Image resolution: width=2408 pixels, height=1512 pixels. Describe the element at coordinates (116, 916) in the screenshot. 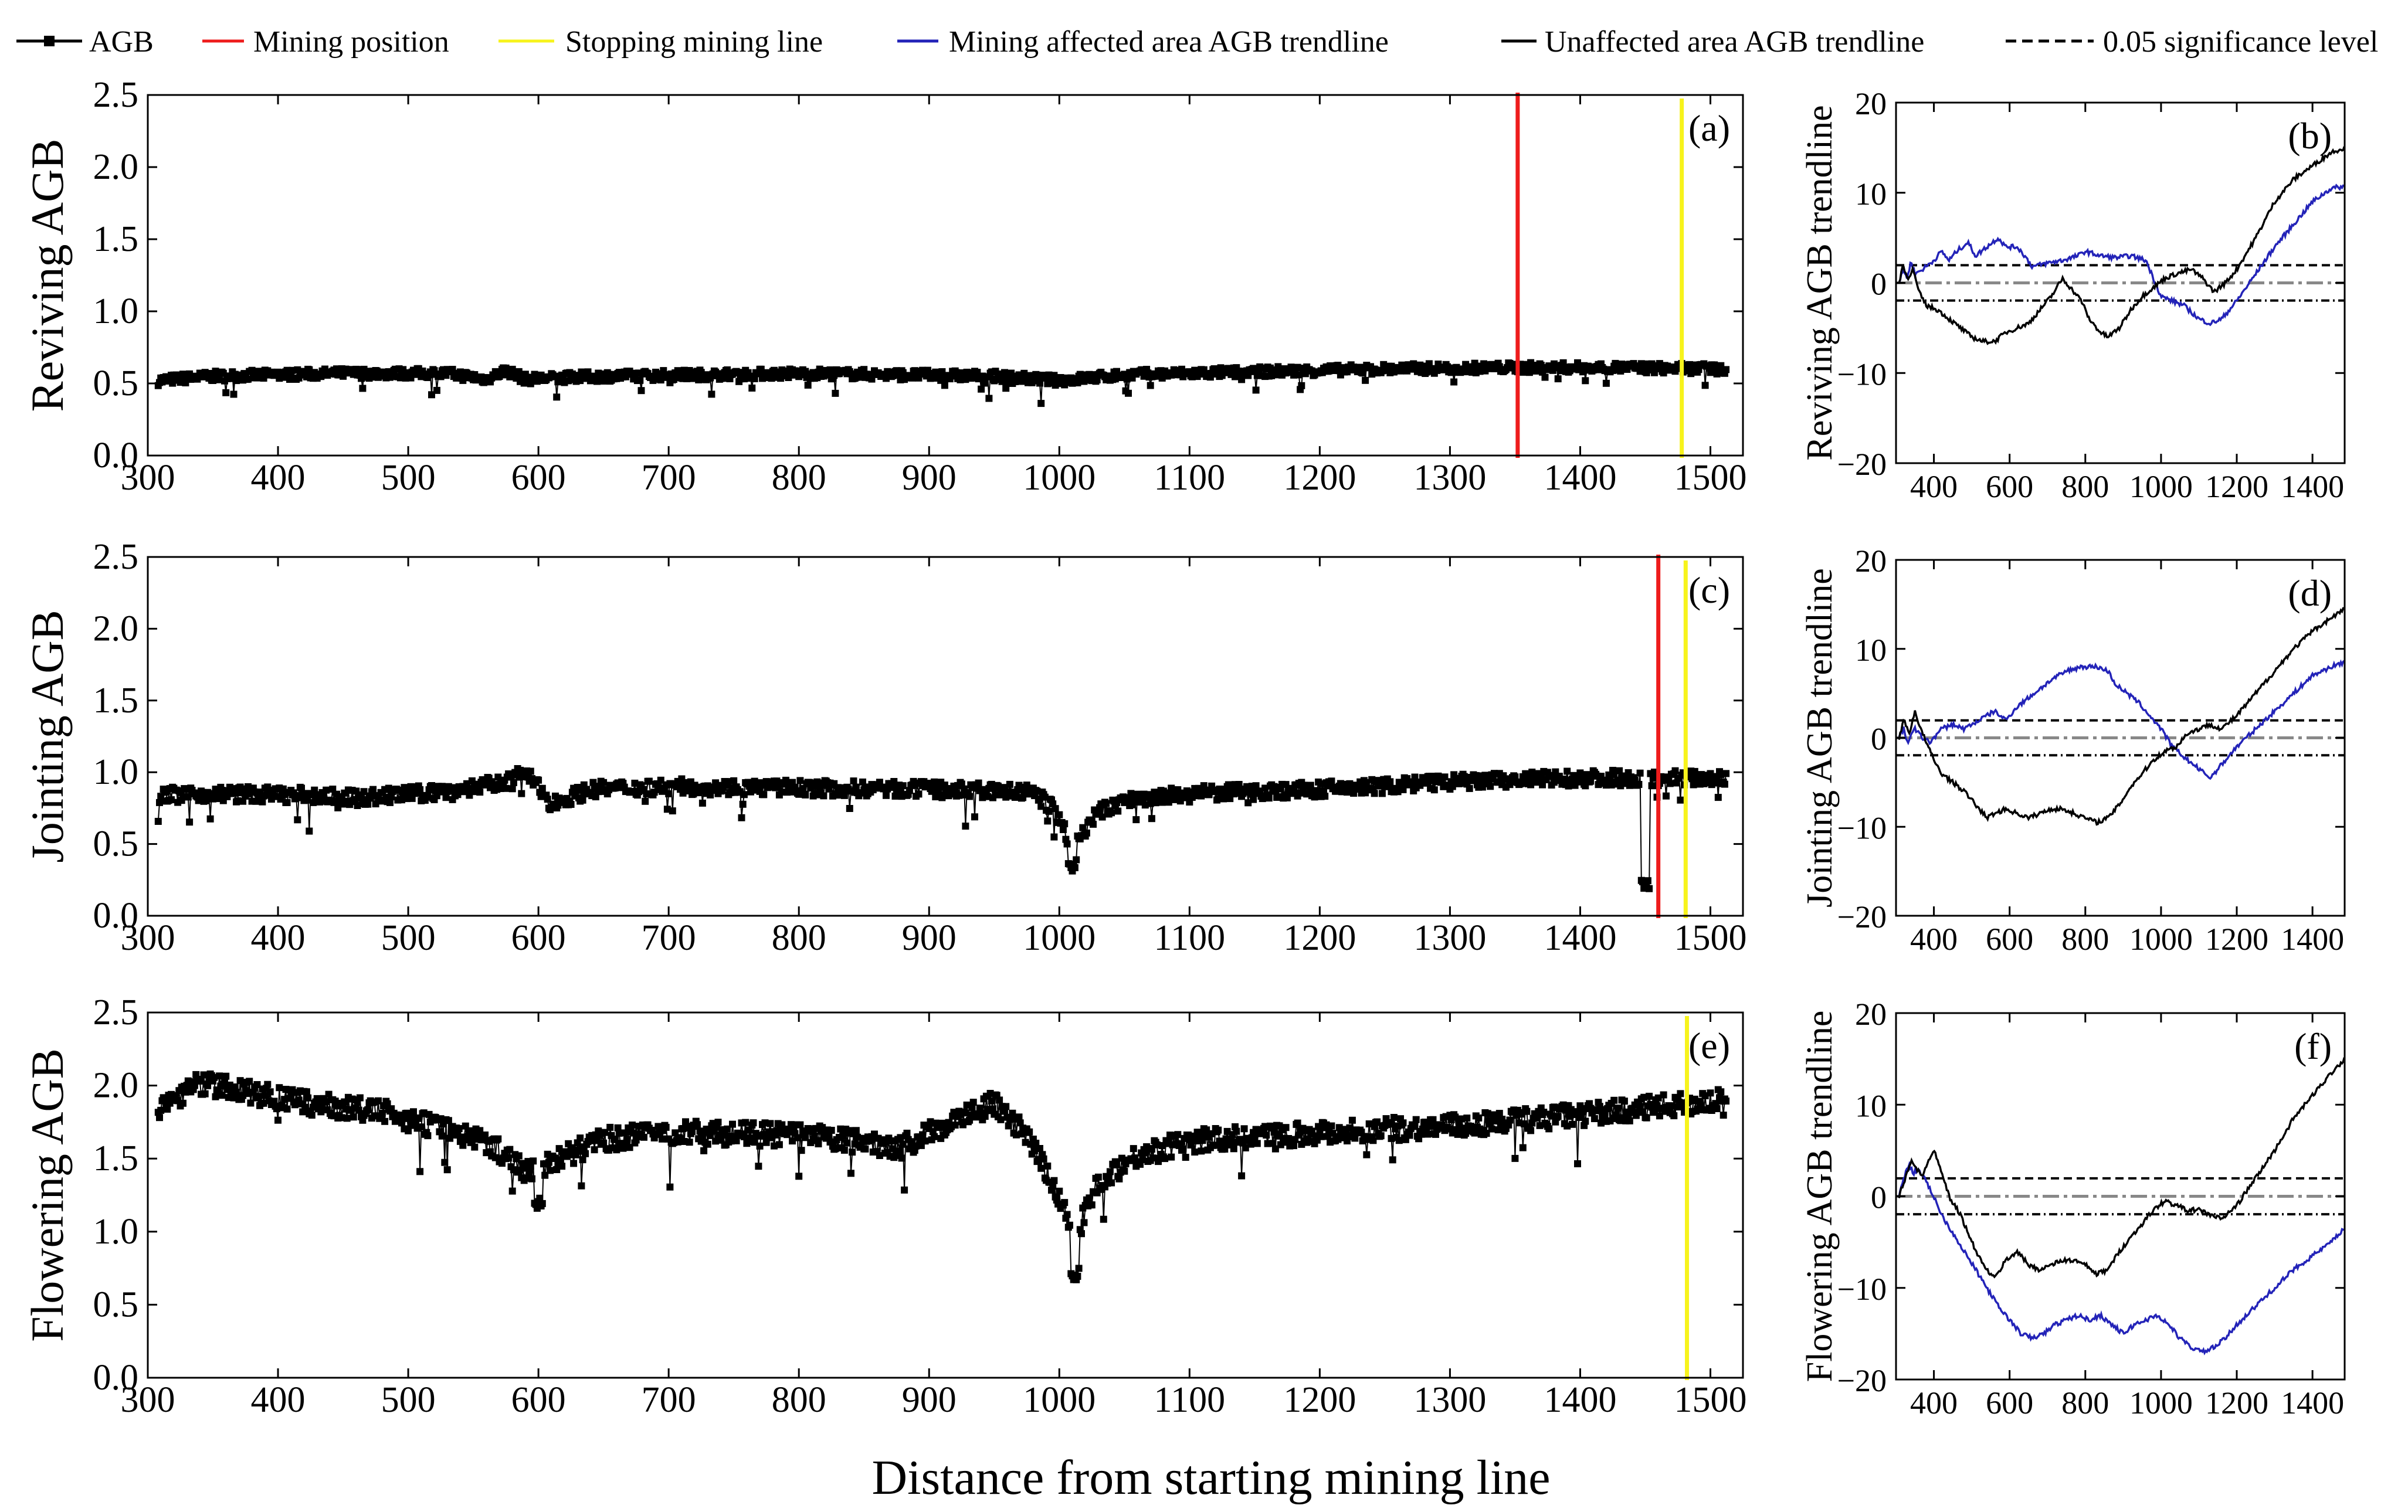

I see `y-tick-label: 0.0` at that location.